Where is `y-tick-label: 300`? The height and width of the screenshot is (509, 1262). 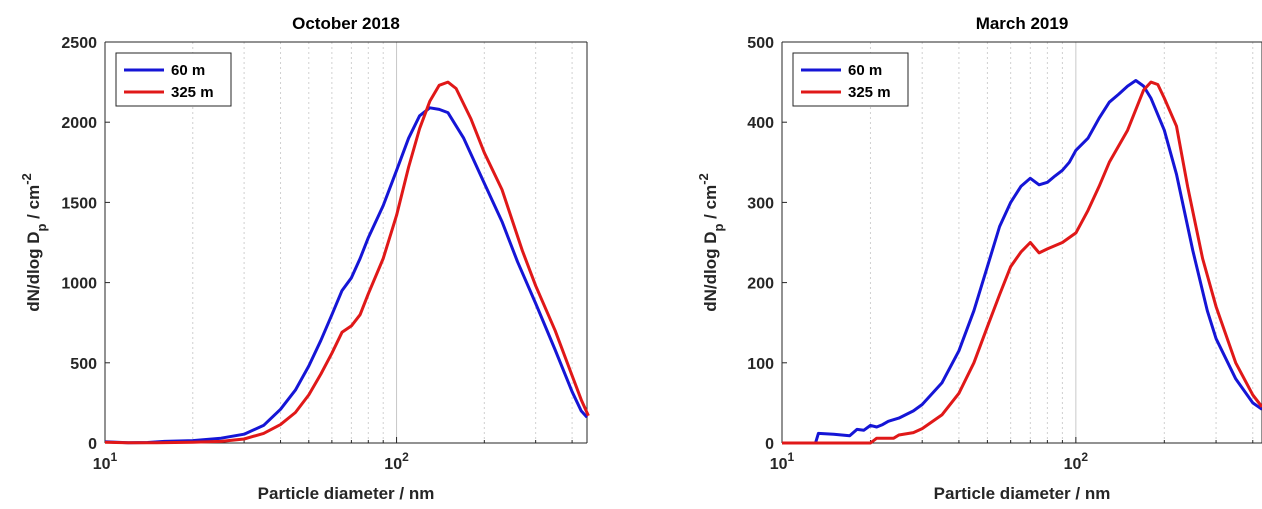 y-tick-label: 300 is located at coordinates (760, 203).